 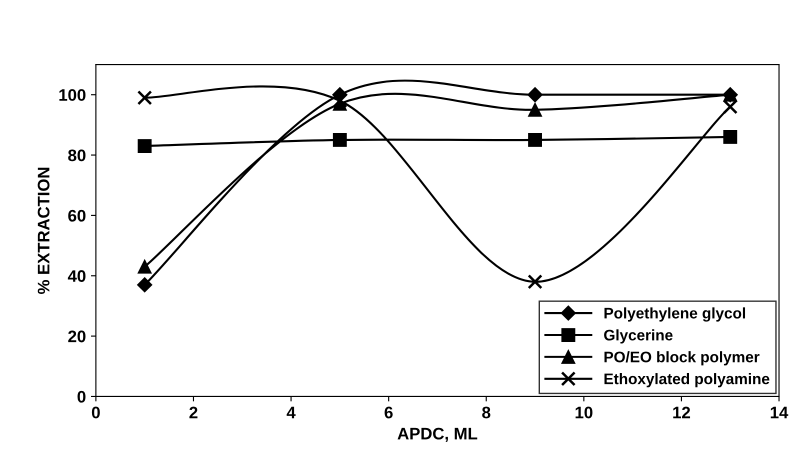 What do you see at coordinates (638, 336) in the screenshot?
I see `legend-label: Glycerine` at bounding box center [638, 336].